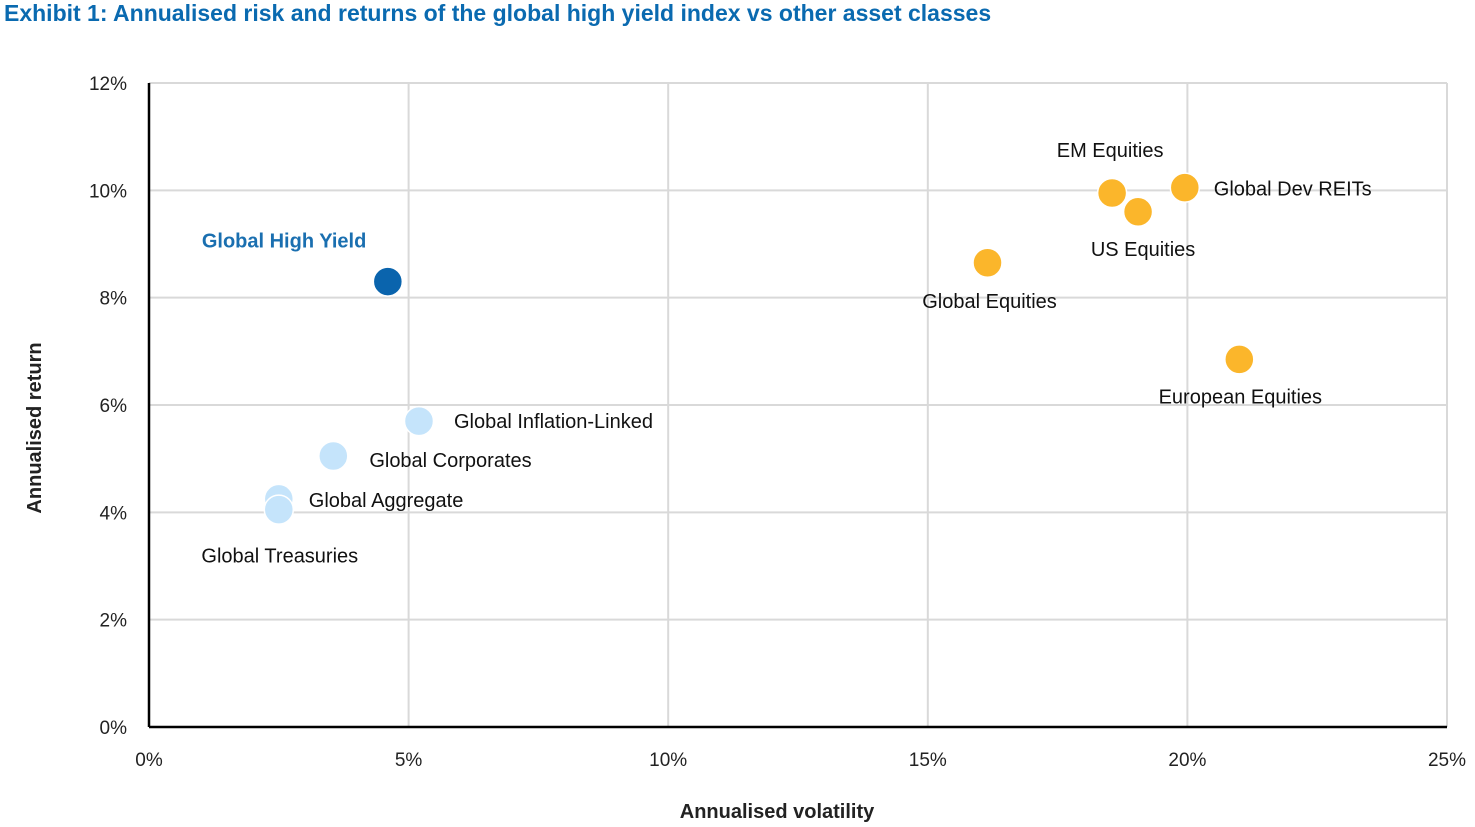 The image size is (1475, 827). Describe the element at coordinates (450, 461) in the screenshot. I see `data-label: Global Corporates` at that location.